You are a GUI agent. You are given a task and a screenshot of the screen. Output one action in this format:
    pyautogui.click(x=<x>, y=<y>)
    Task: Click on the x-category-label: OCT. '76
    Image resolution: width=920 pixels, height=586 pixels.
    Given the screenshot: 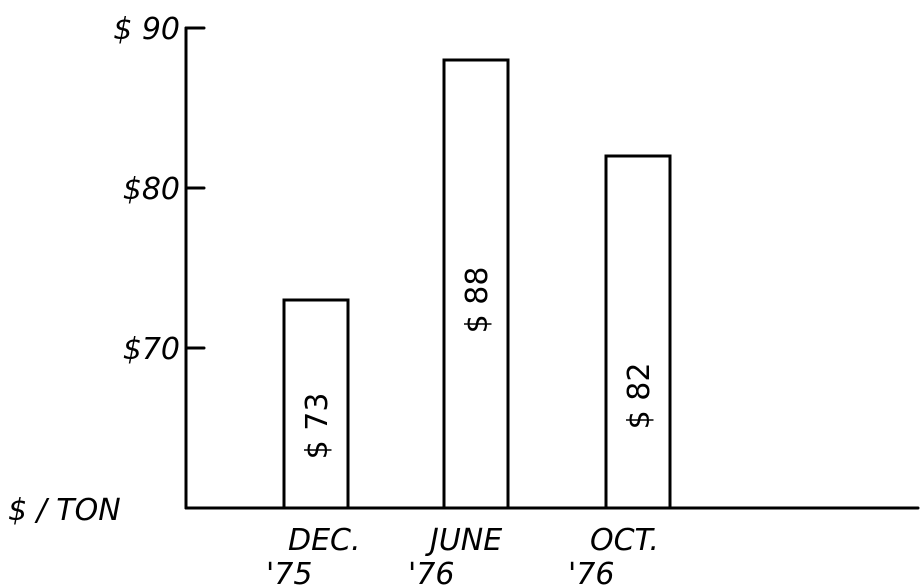 What is the action you would take?
    pyautogui.click(x=613, y=554)
    